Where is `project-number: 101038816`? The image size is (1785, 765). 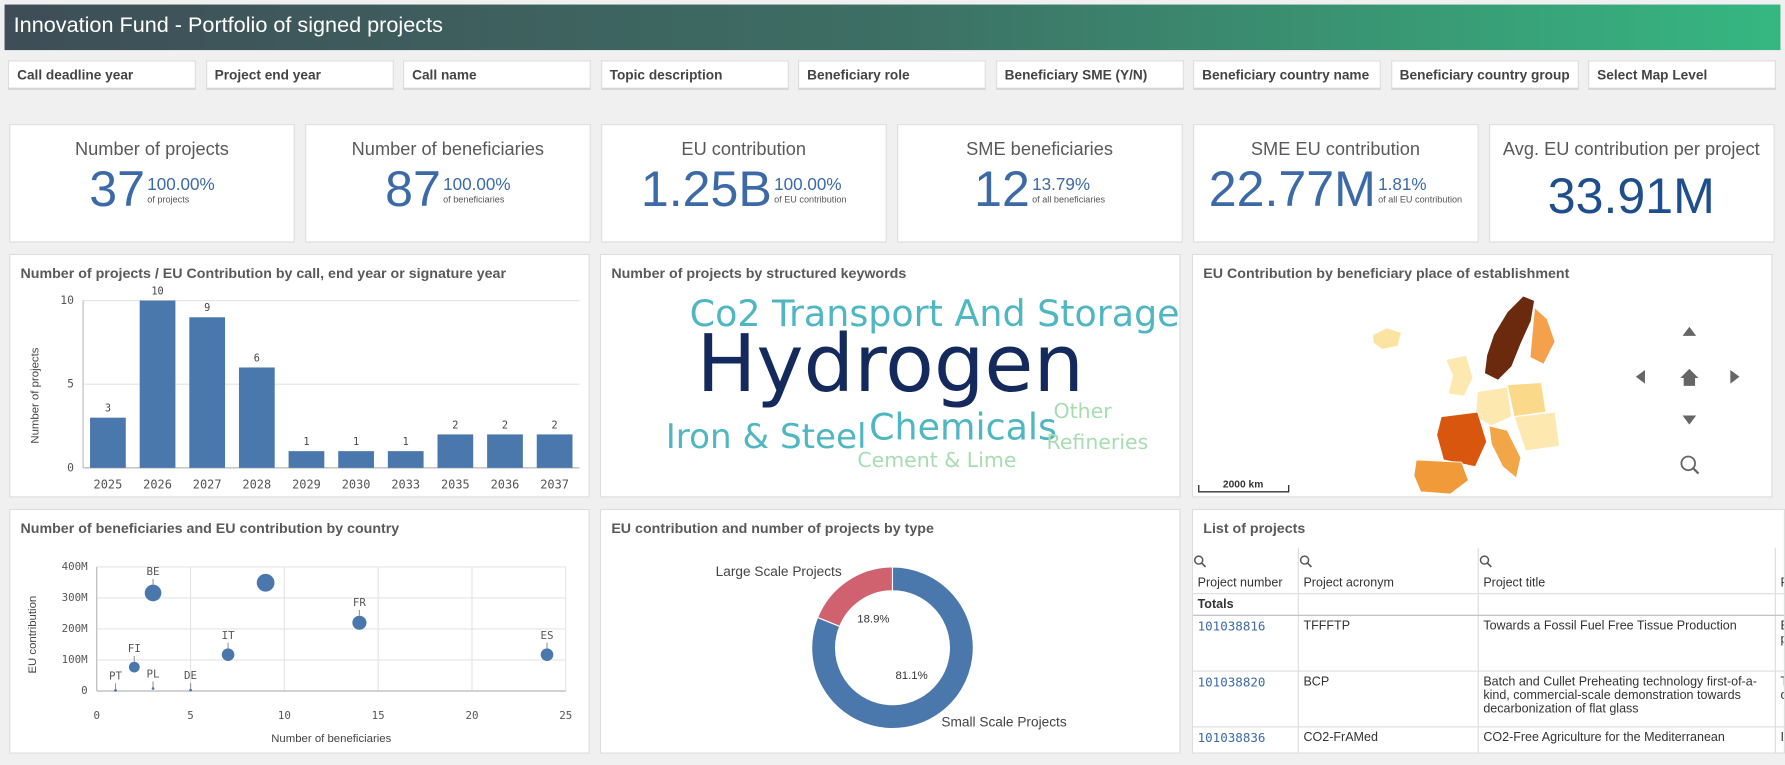 project-number: 101038816 is located at coordinates (1246, 643).